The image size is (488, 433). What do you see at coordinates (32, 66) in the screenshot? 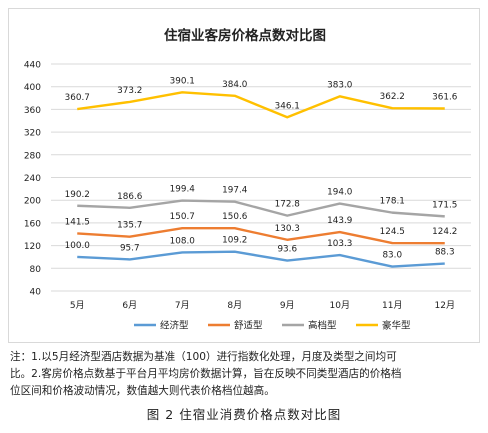
I see `y-tick-label: 440` at bounding box center [32, 66].